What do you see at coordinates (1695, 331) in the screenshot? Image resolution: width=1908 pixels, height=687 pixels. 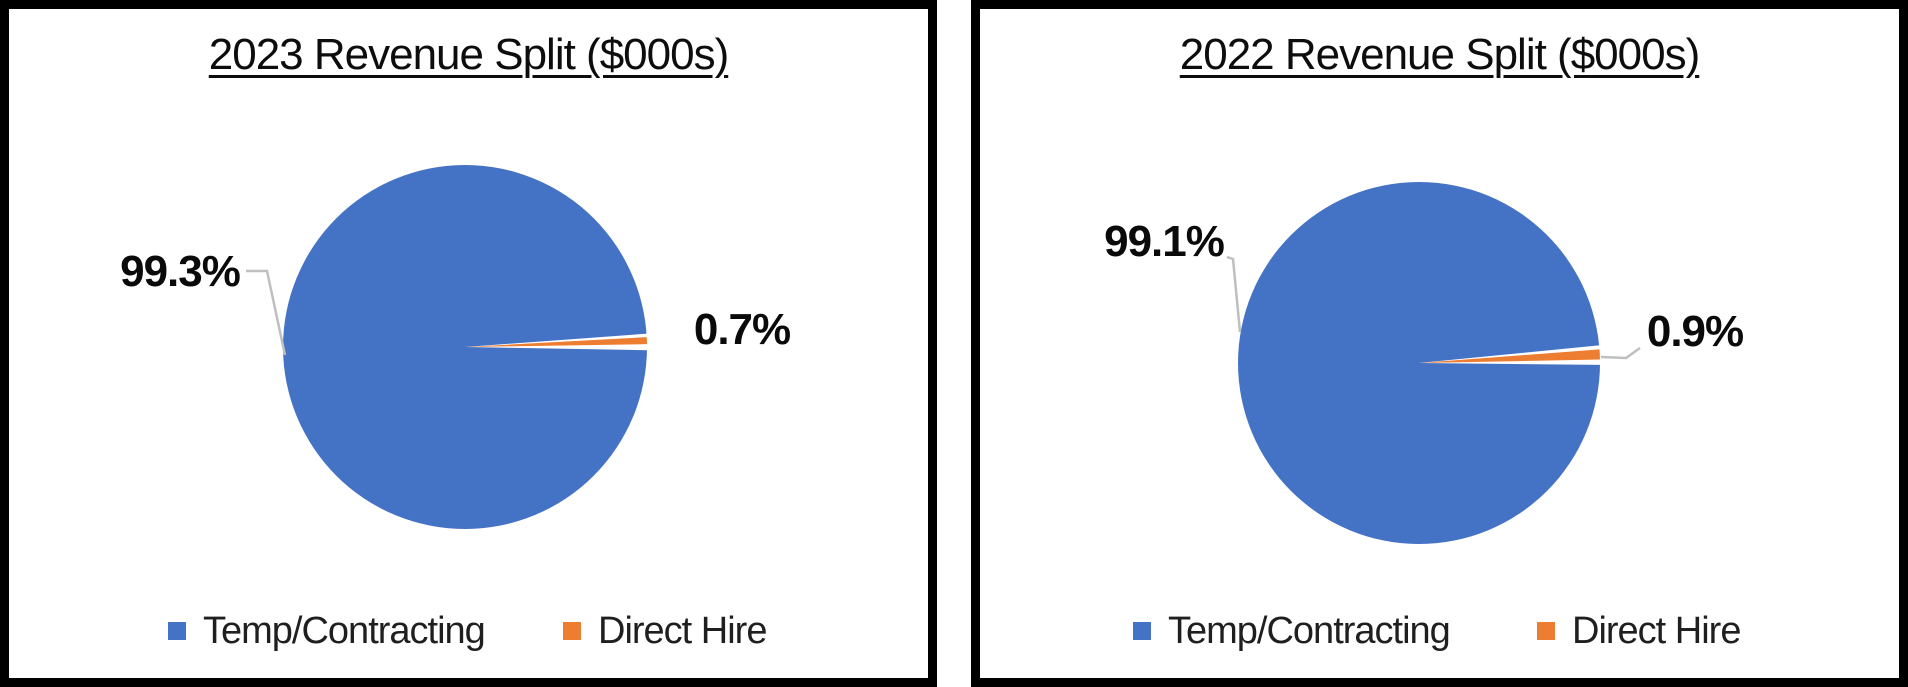 I see `value-label-direct-2022: 0.9%` at bounding box center [1695, 331].